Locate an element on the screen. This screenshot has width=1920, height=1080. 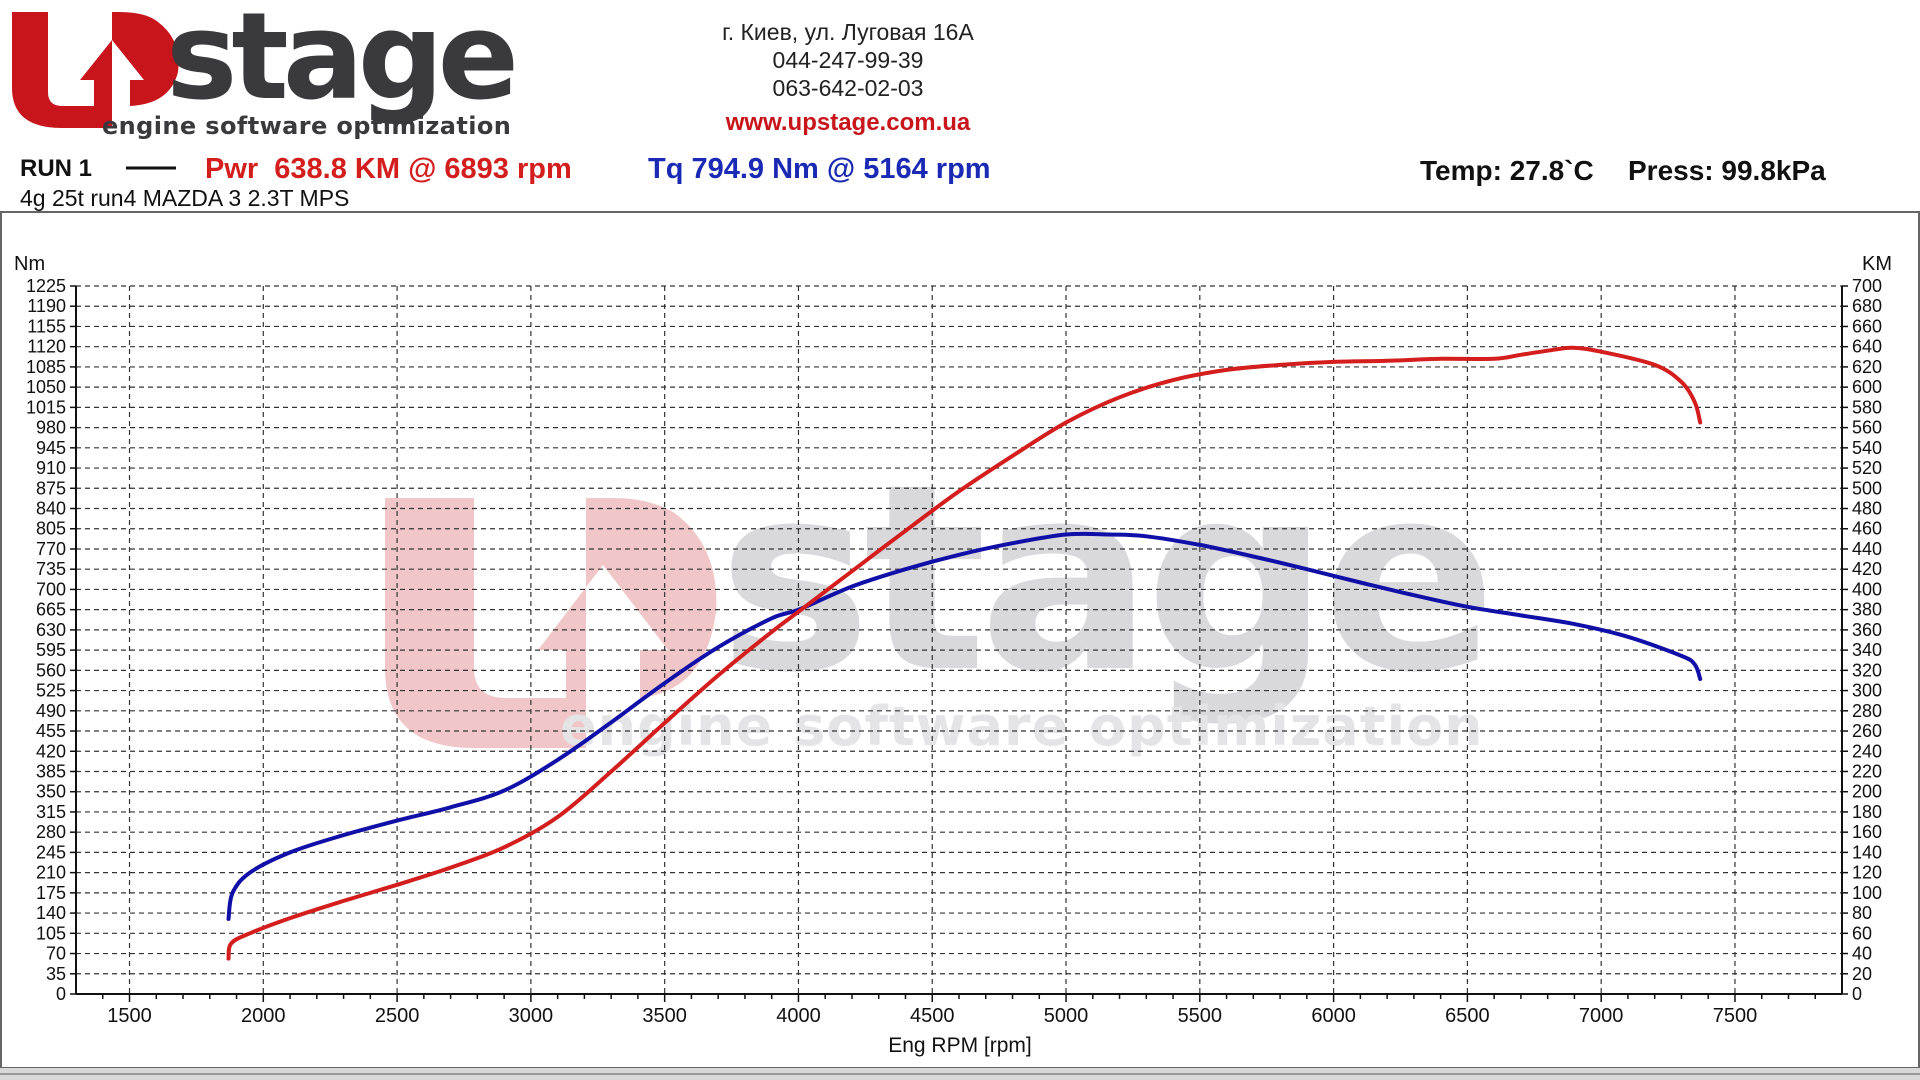
y-left-tick-label: 805 is located at coordinates (51, 529).